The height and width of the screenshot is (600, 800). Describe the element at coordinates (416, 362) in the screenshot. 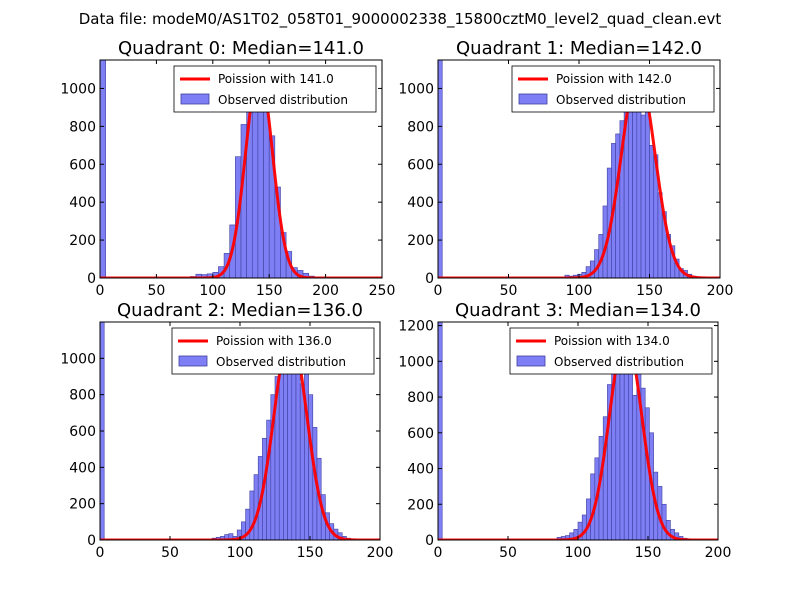

I see `quadrant-3-ytick-label: 1000` at that location.